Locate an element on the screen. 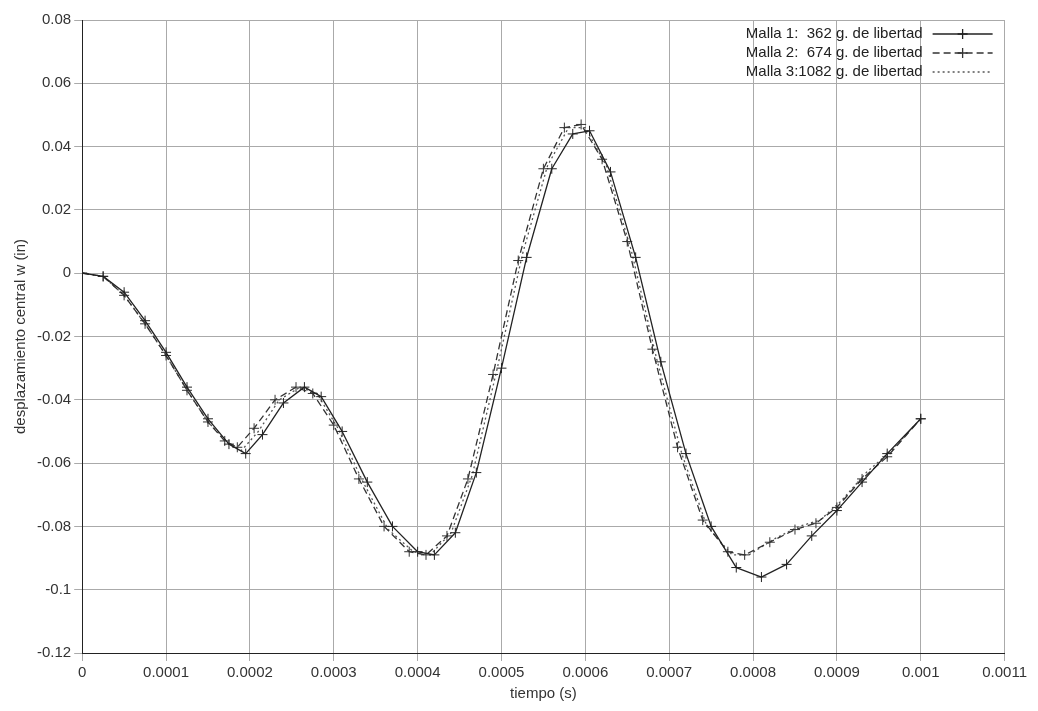 Image resolution: width=1038 pixels, height=711 pixels. y-tick-label: 0.08 is located at coordinates (56, 19).